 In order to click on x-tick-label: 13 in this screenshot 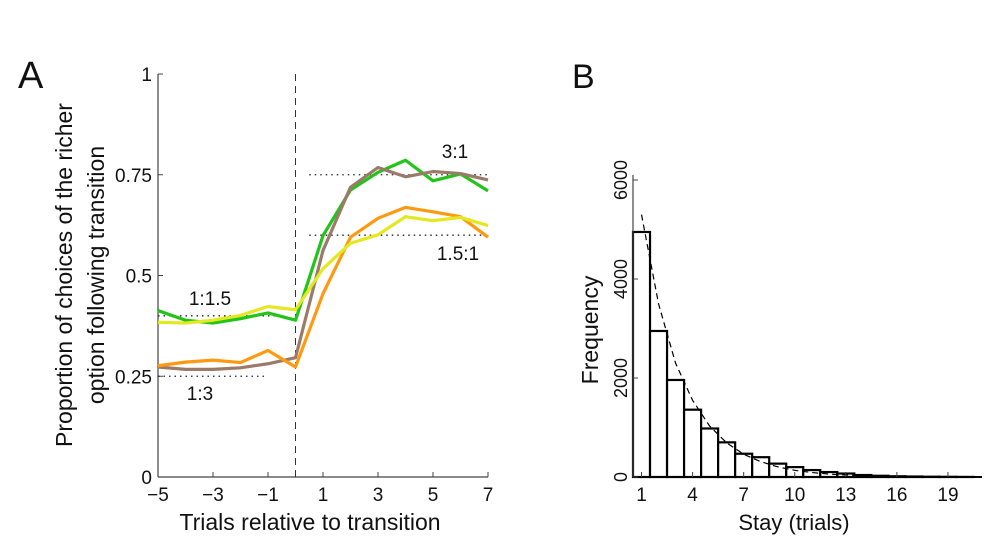, I will do `click(845, 495)`.